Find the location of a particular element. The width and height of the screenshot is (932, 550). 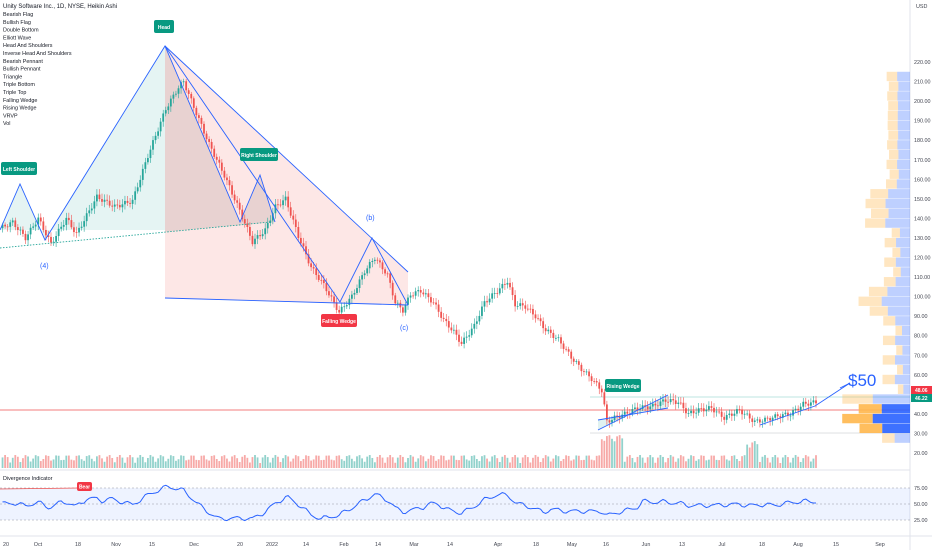

indicator-item: Triple Bottom is located at coordinates (19, 85).